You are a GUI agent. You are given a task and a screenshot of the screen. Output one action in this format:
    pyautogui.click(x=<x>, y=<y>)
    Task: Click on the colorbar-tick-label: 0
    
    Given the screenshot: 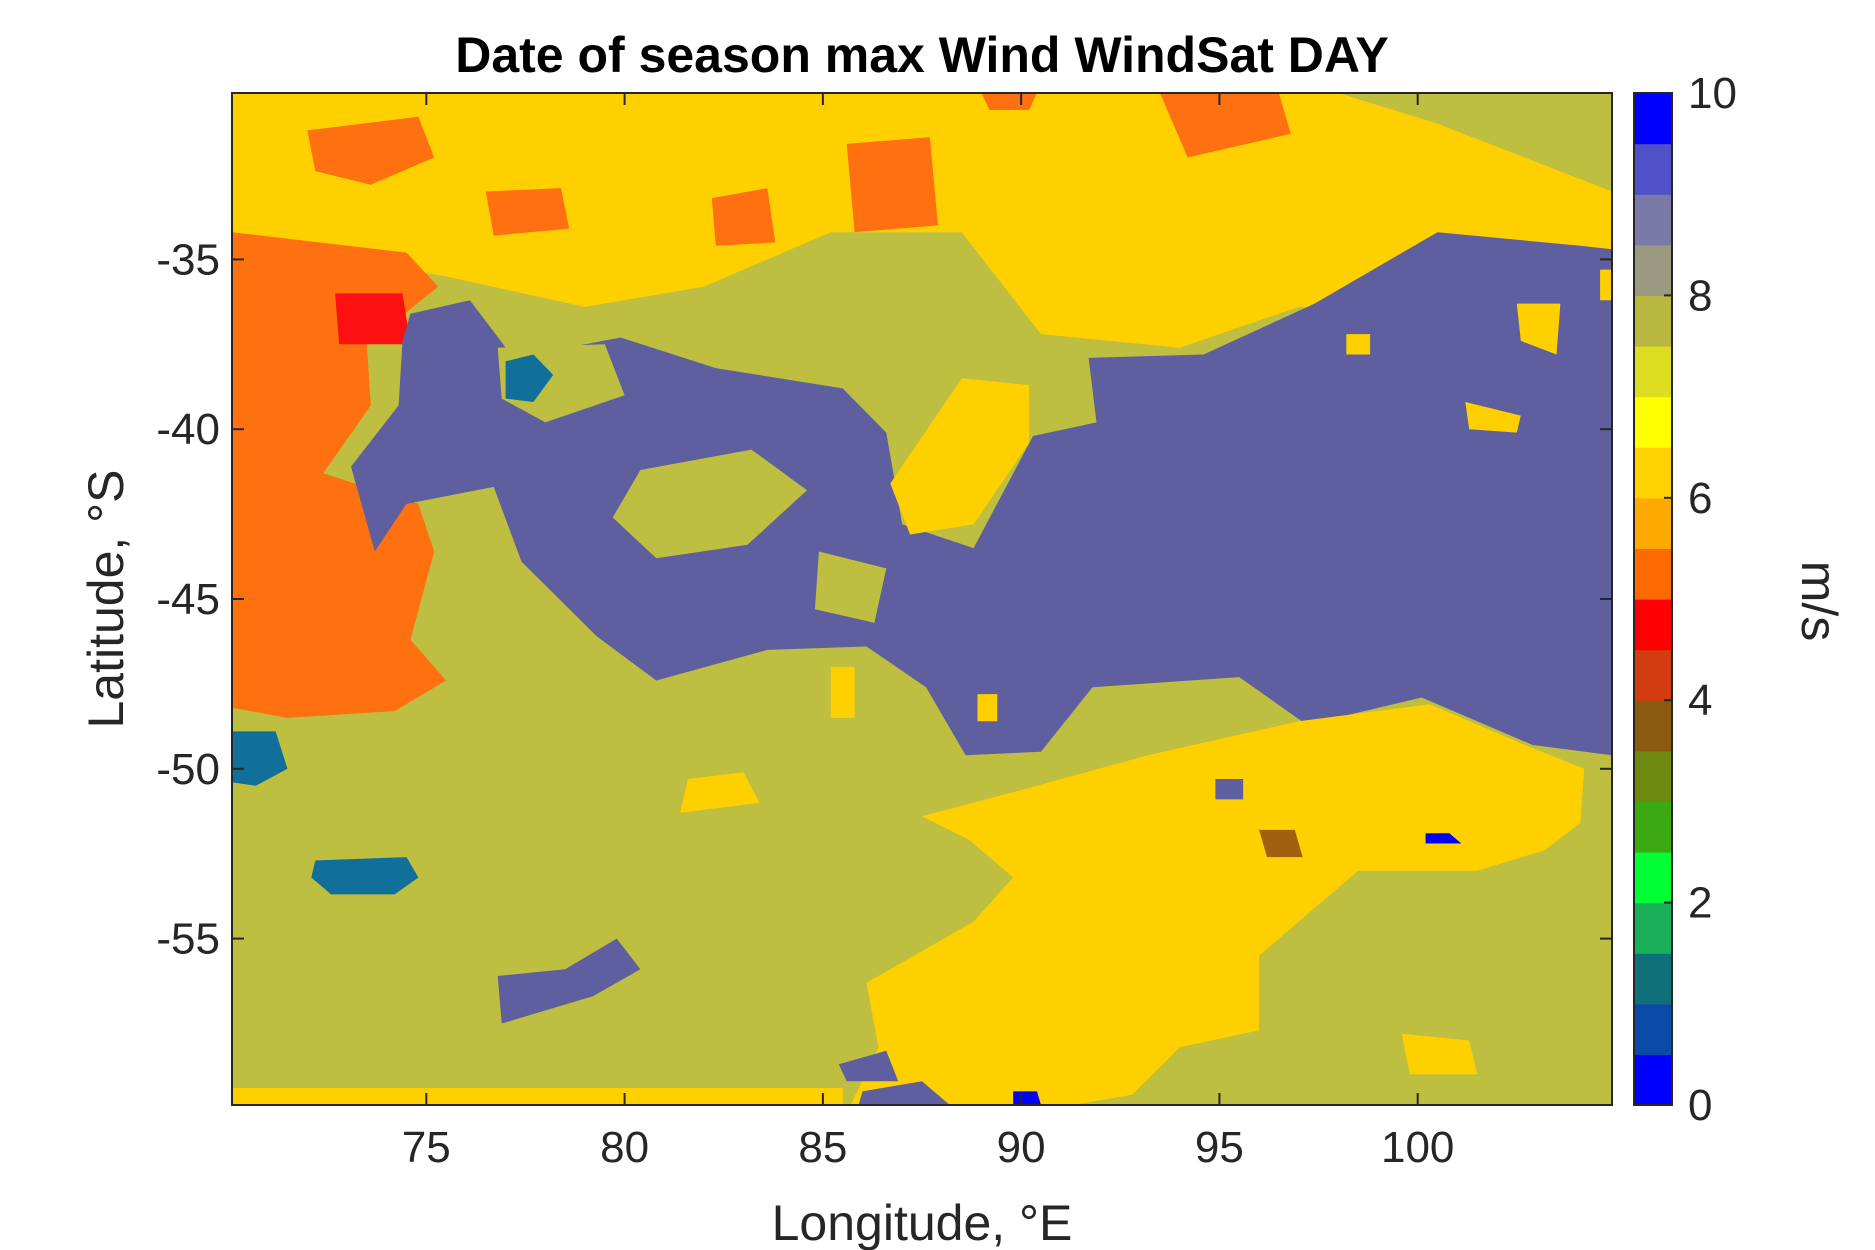 What is the action you would take?
    pyautogui.click(x=1700, y=1105)
    